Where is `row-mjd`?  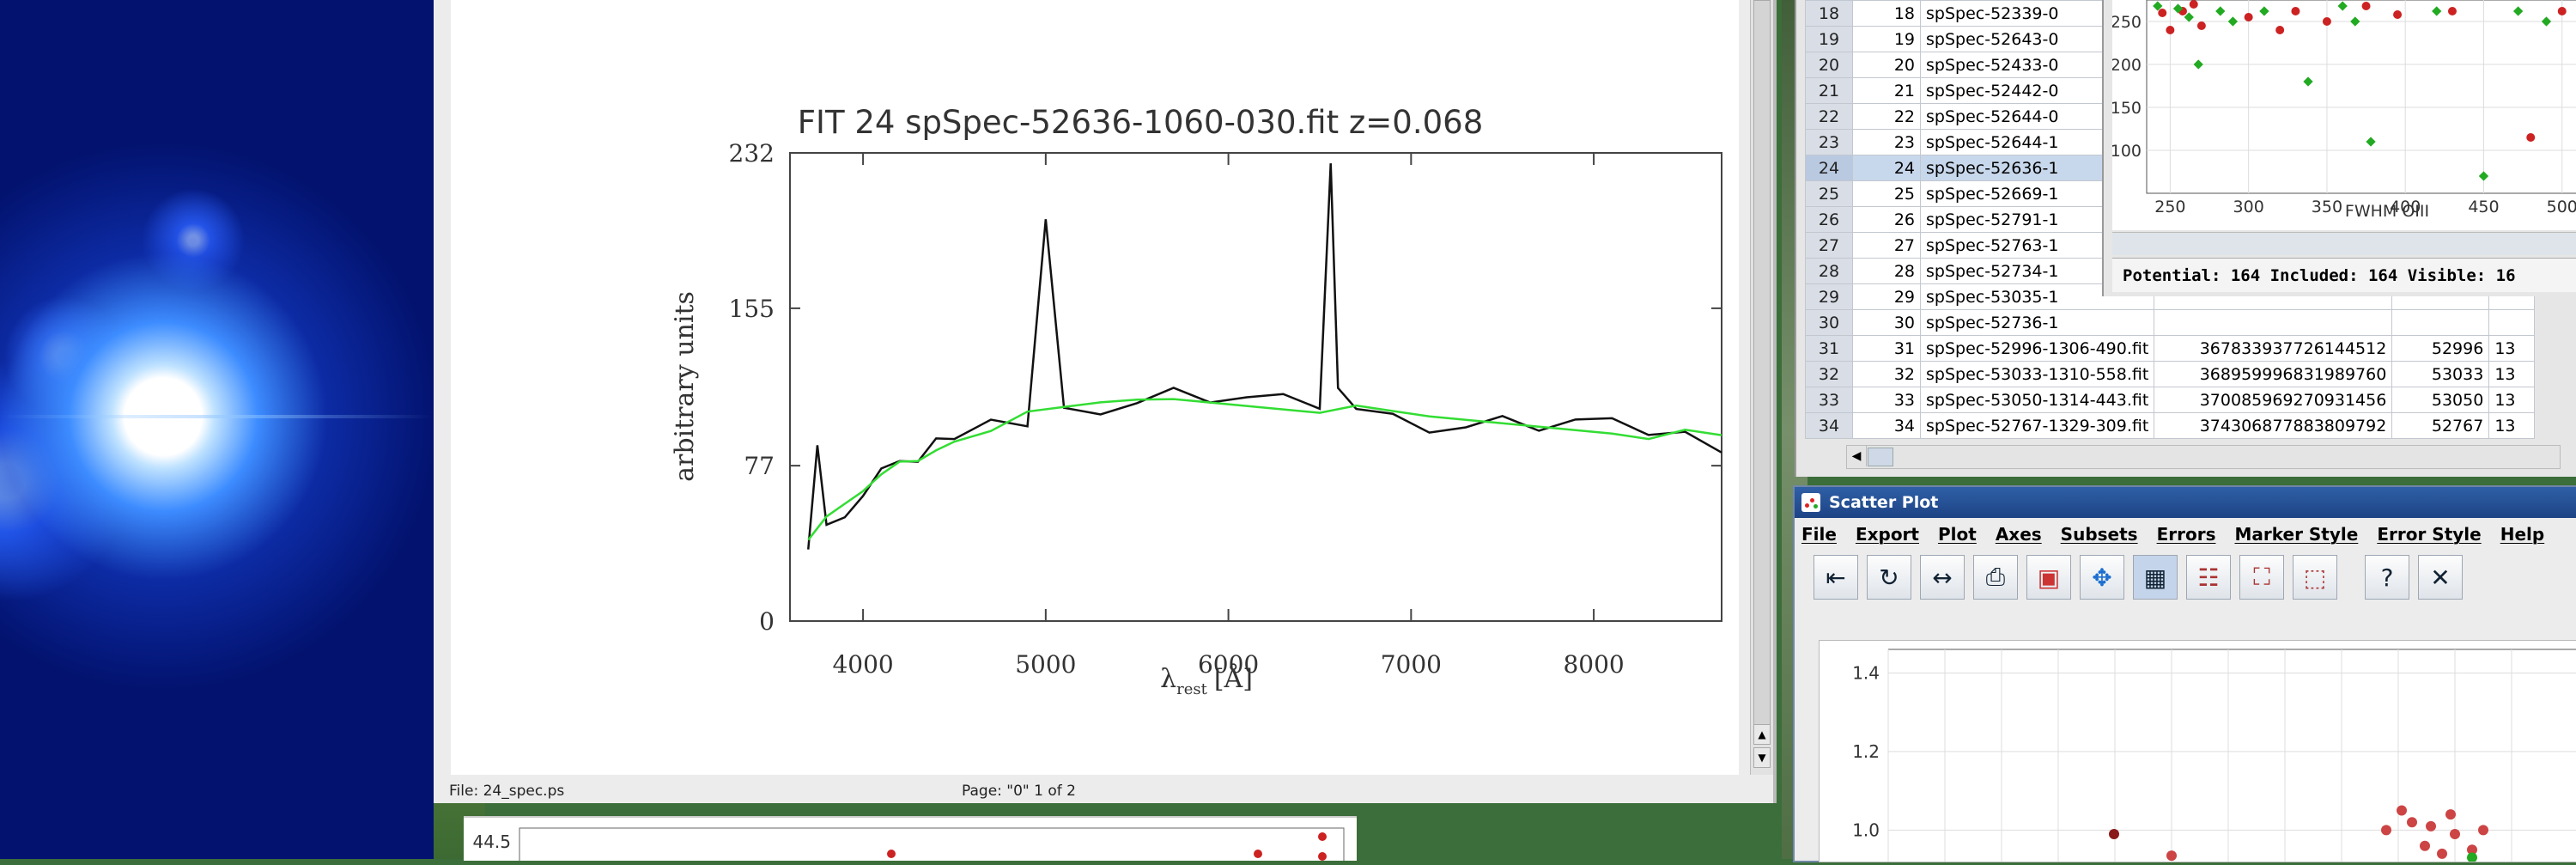 row-mjd is located at coordinates (2441, 322).